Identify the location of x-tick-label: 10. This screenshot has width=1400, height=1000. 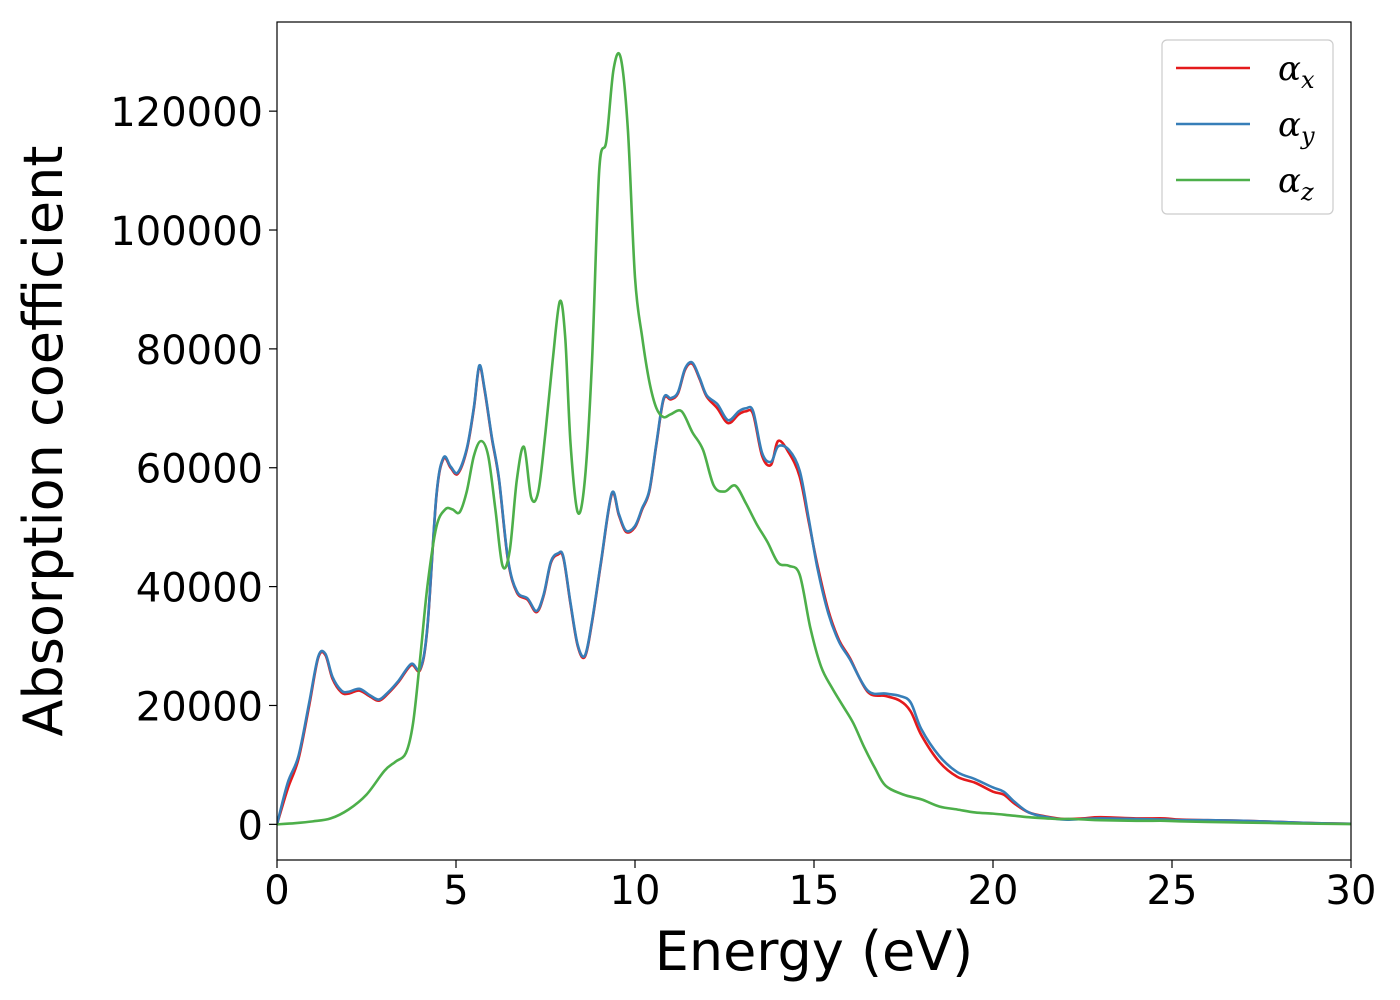
(635, 891).